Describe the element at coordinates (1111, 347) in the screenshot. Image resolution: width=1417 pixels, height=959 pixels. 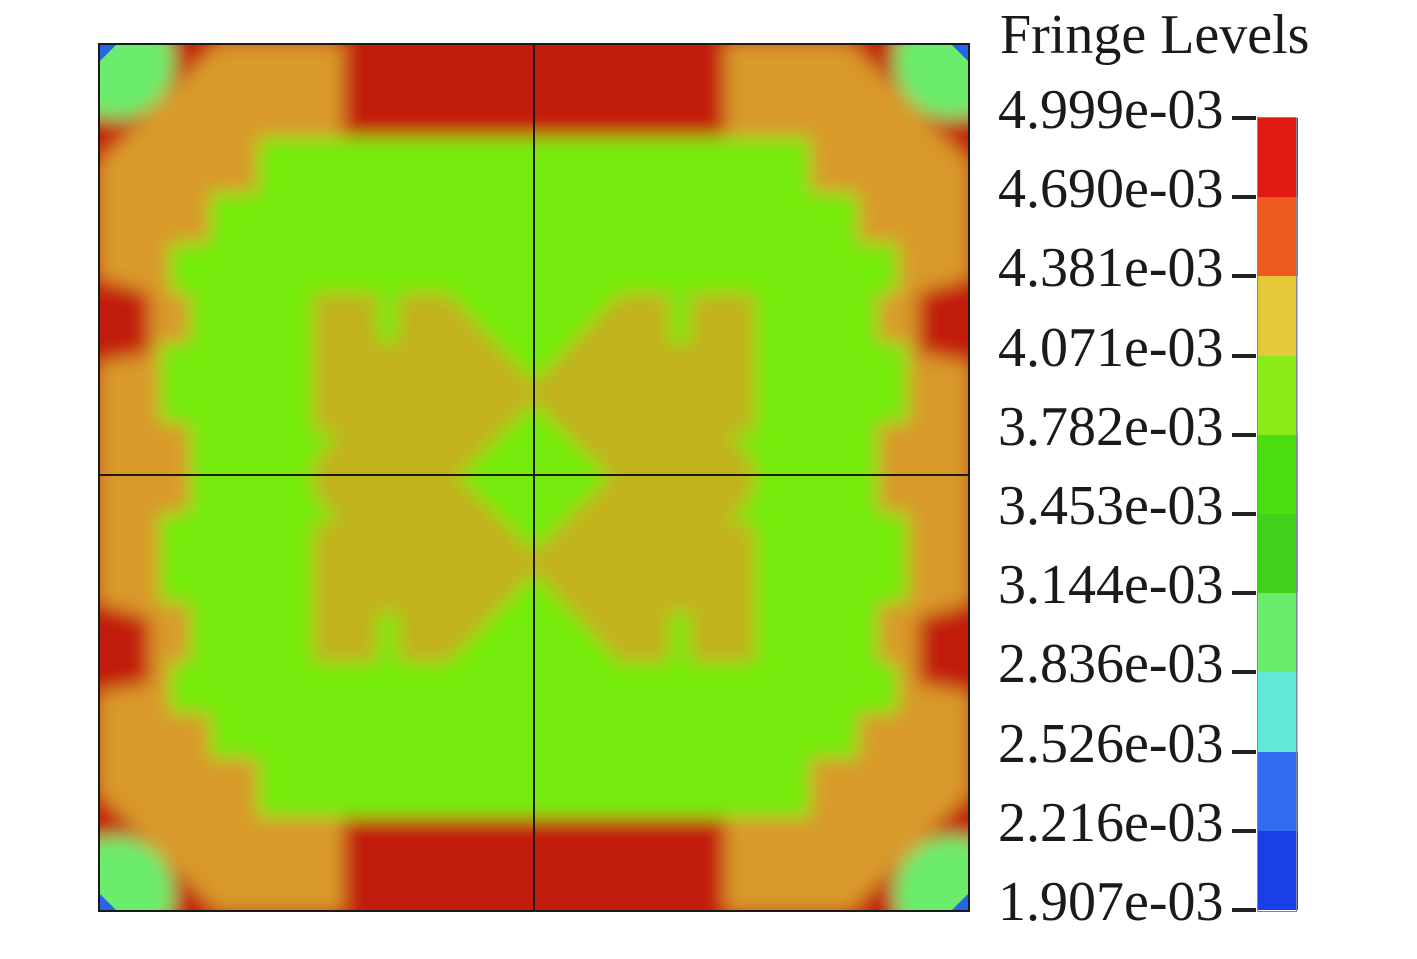
I see `fringe-level-label: 4.071e-03` at that location.